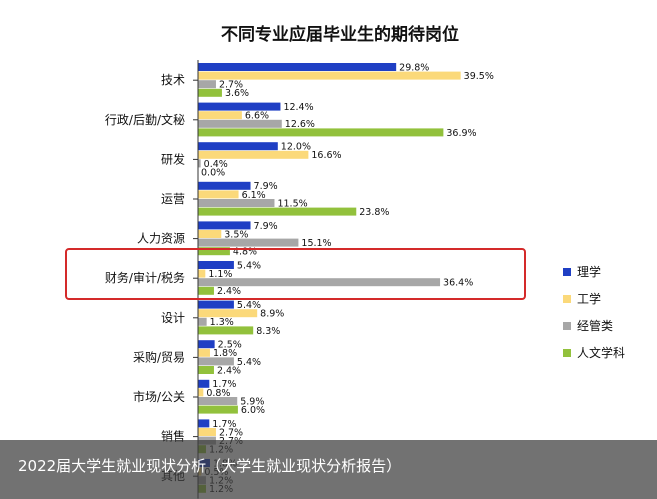 Image resolution: width=657 pixels, height=499 pixels. Describe the element at coordinates (240, 123) in the screenshot. I see `bar-行政-后勤-文秘-经管类` at that location.